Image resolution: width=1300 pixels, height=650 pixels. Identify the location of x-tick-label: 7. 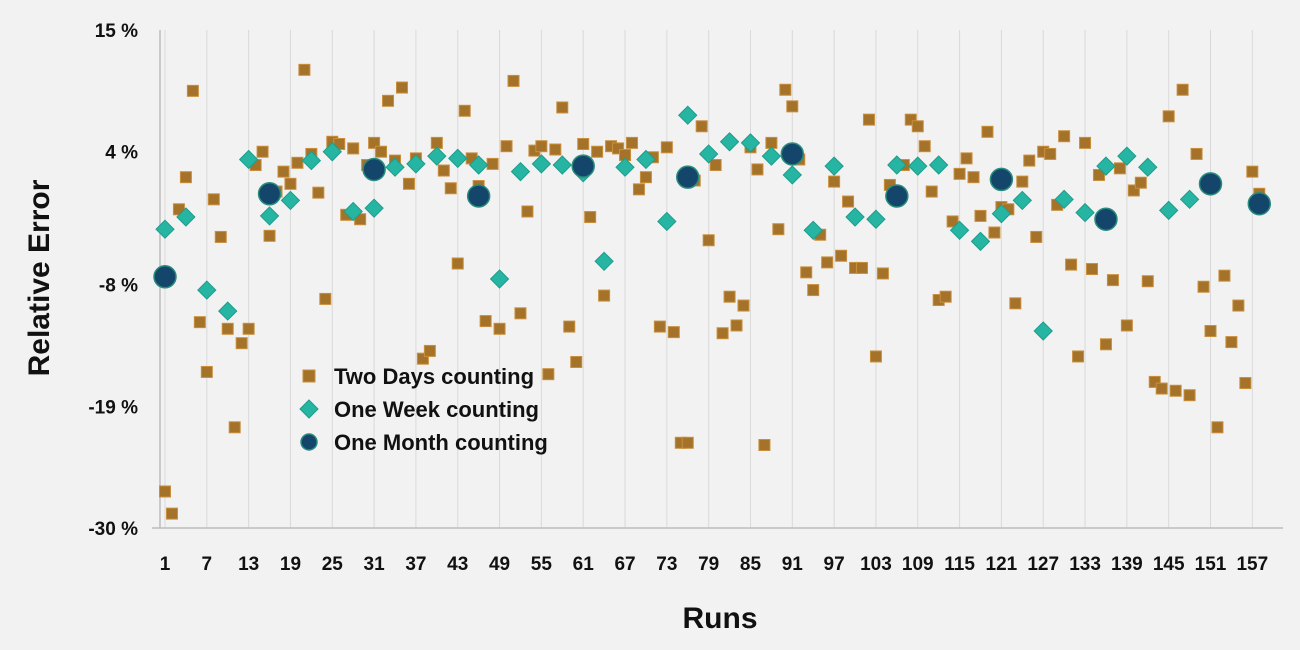
(207, 564).